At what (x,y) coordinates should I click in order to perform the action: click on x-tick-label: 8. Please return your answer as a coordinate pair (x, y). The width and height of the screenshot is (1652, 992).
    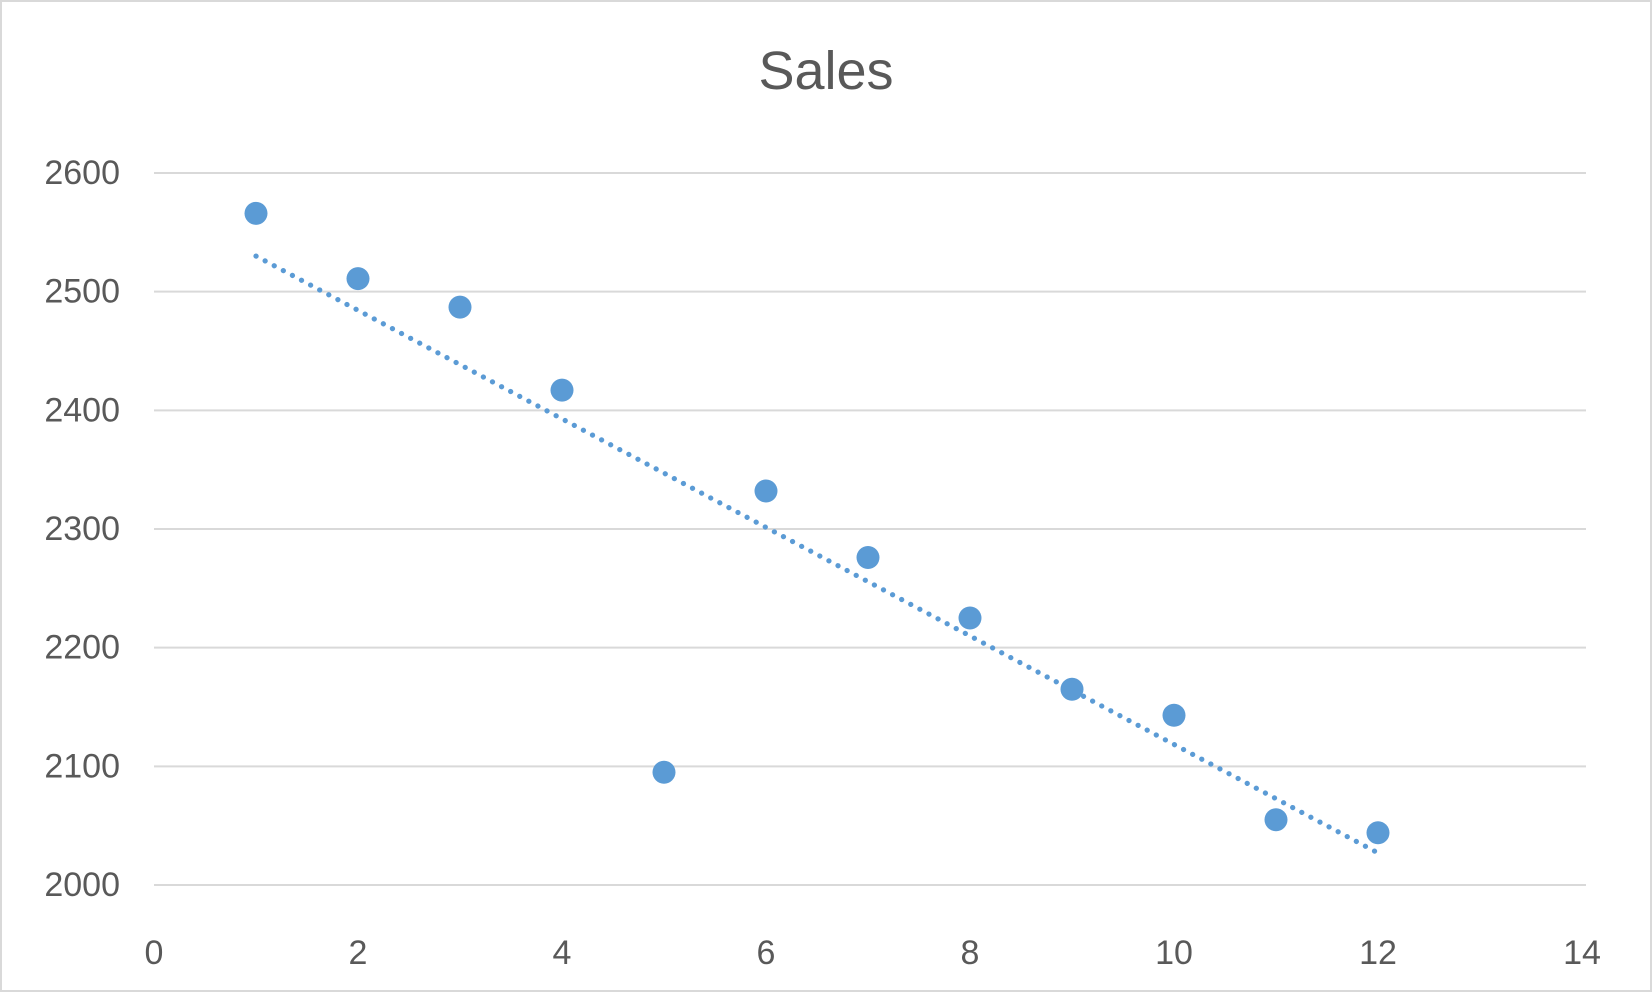
    Looking at the image, I should click on (970, 953).